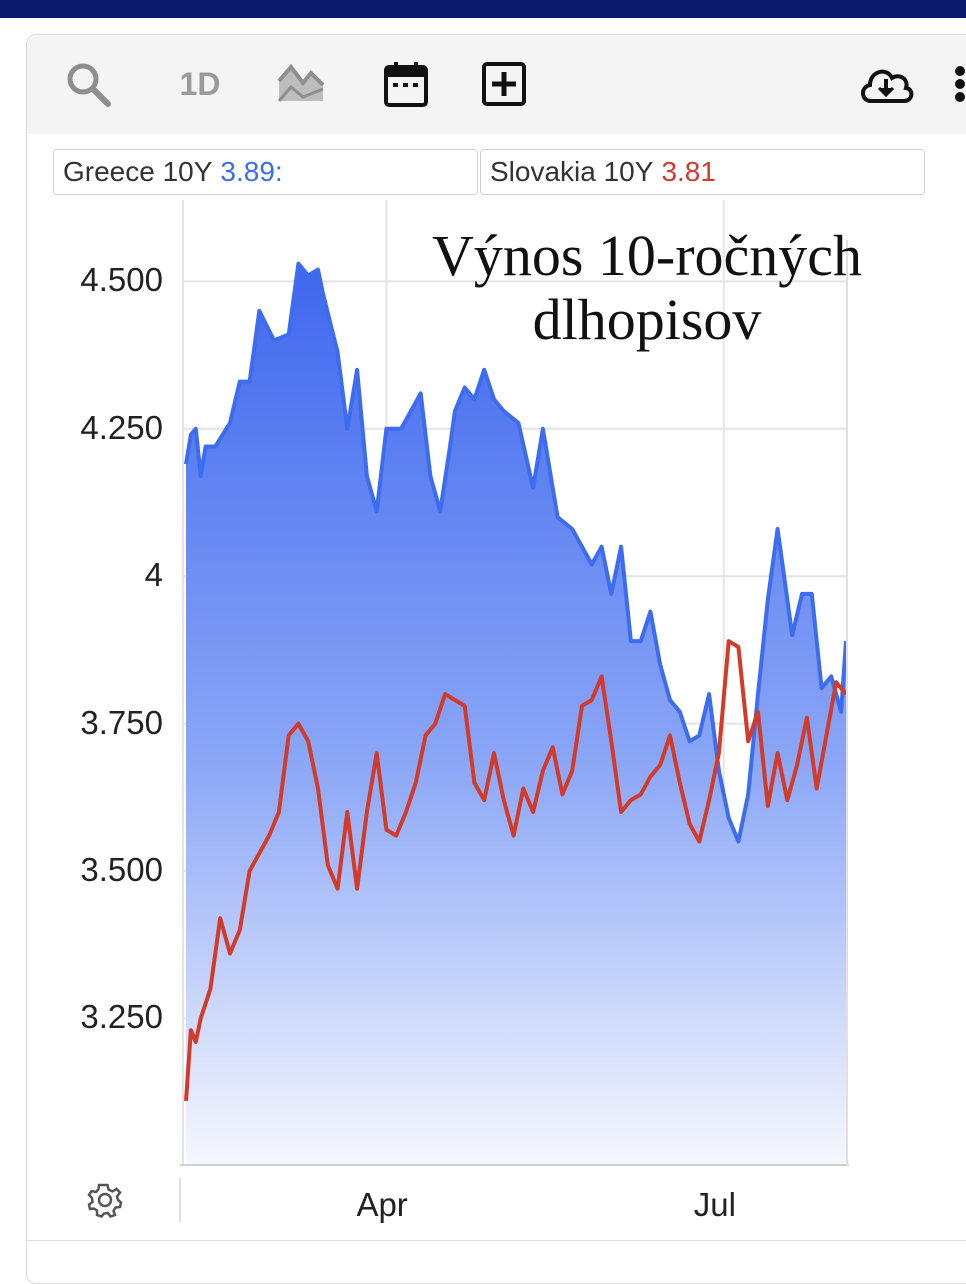 The height and width of the screenshot is (1284, 966). What do you see at coordinates (88, 84) in the screenshot?
I see `search-icon` at bounding box center [88, 84].